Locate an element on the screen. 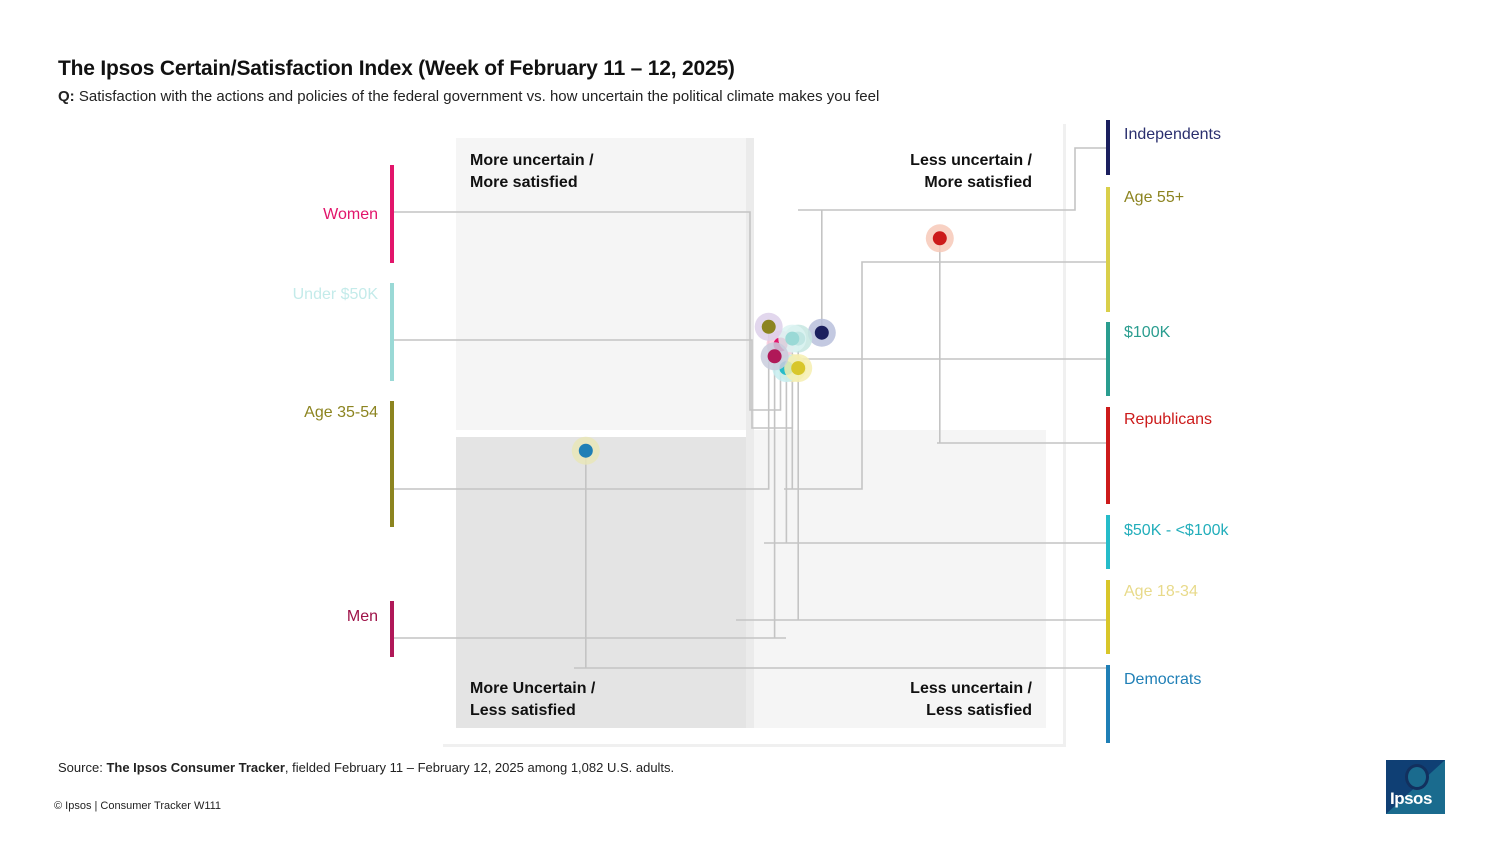 The height and width of the screenshot is (844, 1500). leader-line-democrats is located at coordinates (841, 559).